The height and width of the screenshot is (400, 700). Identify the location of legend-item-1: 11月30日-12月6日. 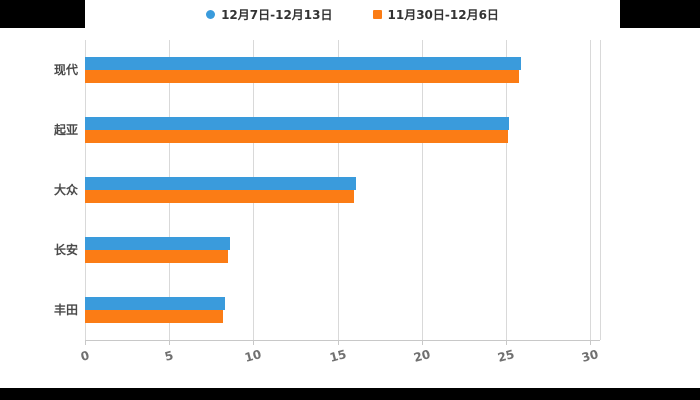
(435, 14).